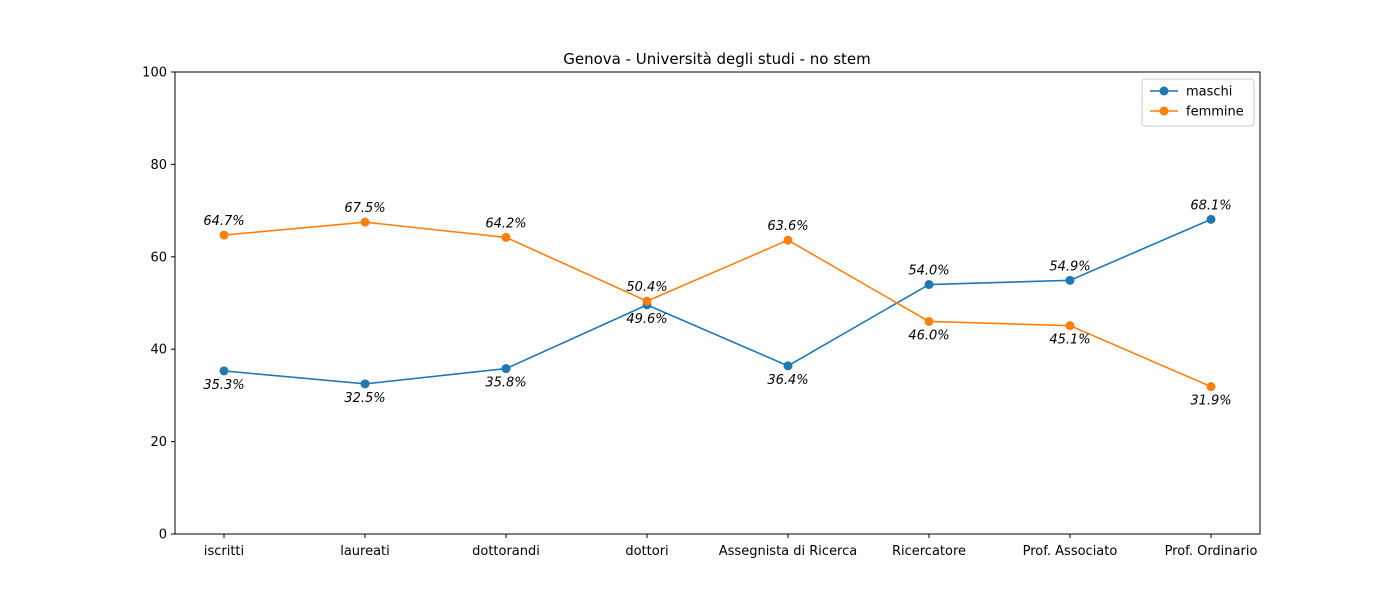 The image size is (1400, 600). Describe the element at coordinates (158, 257) in the screenshot. I see `y-tick-label: 60` at that location.